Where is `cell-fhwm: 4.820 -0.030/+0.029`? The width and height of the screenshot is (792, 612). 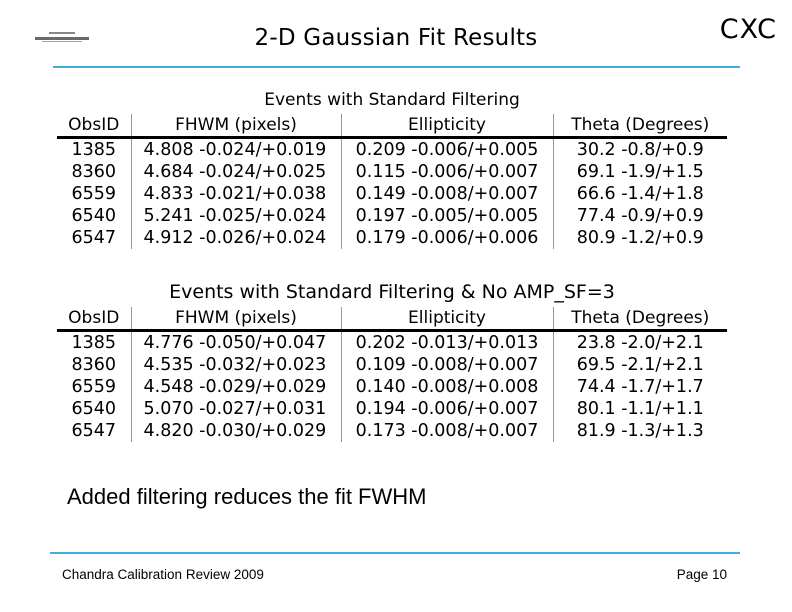 cell-fhwm: 4.820 -0.030/+0.029 is located at coordinates (236, 431).